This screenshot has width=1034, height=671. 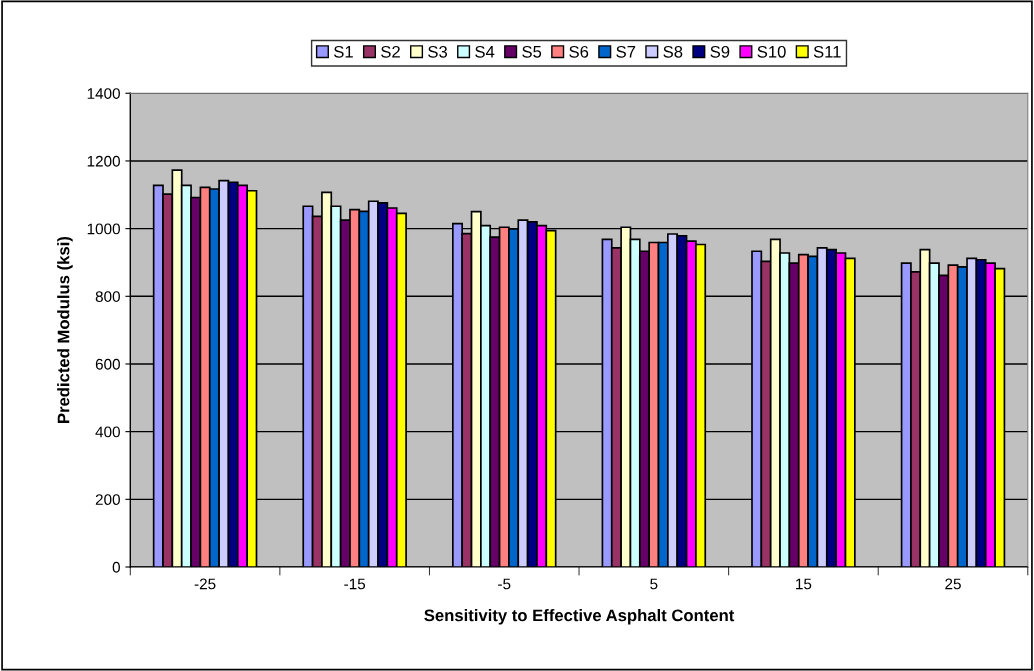 What do you see at coordinates (390, 51) in the screenshot?
I see `legend-label: S2` at bounding box center [390, 51].